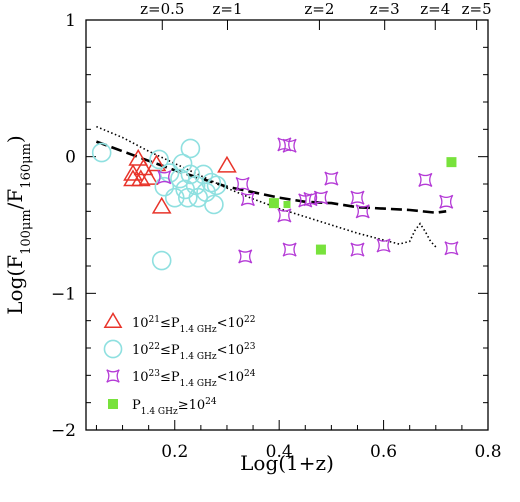 This screenshot has height=502, width=520. What do you see at coordinates (113, 376) in the screenshot?
I see `legend-star4-marker` at bounding box center [113, 376].